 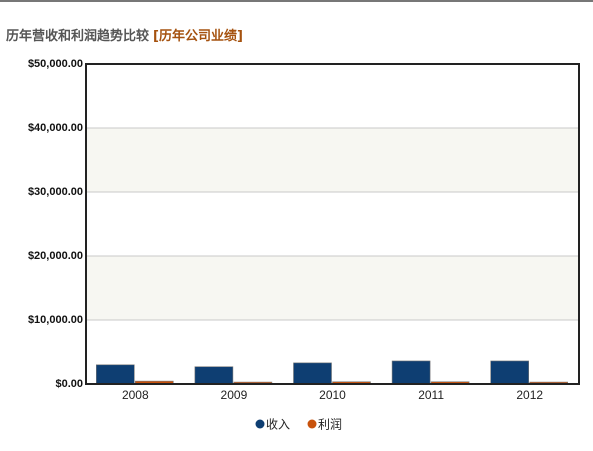 What do you see at coordinates (55, 128) in the screenshot?
I see `y-tick-label: $40,000.00` at bounding box center [55, 128].